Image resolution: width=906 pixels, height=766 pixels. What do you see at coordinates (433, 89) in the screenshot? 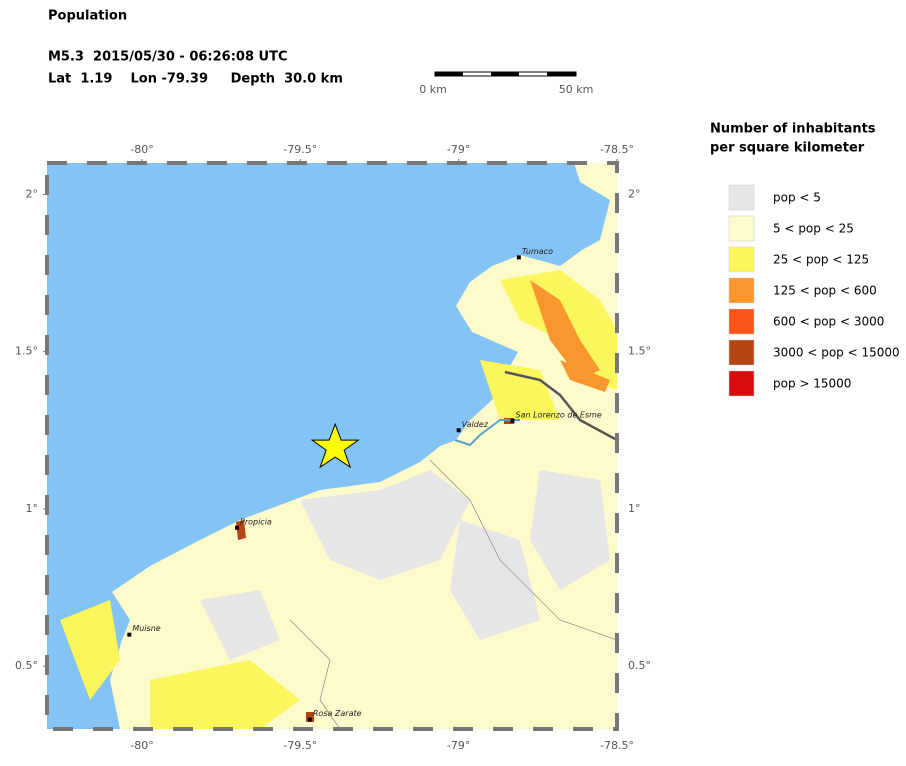
I see `scale-label: 0 km` at bounding box center [433, 89].